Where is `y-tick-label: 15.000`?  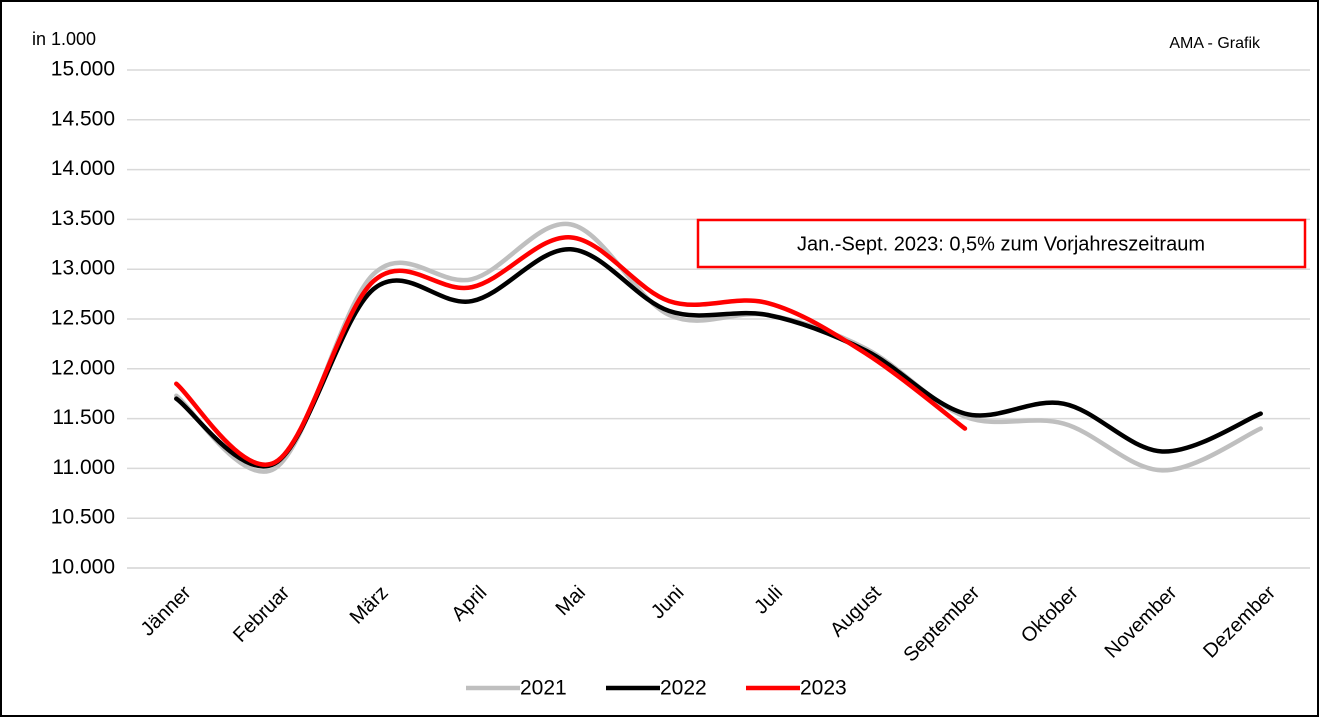
y-tick-label: 15.000 is located at coordinates (83, 69).